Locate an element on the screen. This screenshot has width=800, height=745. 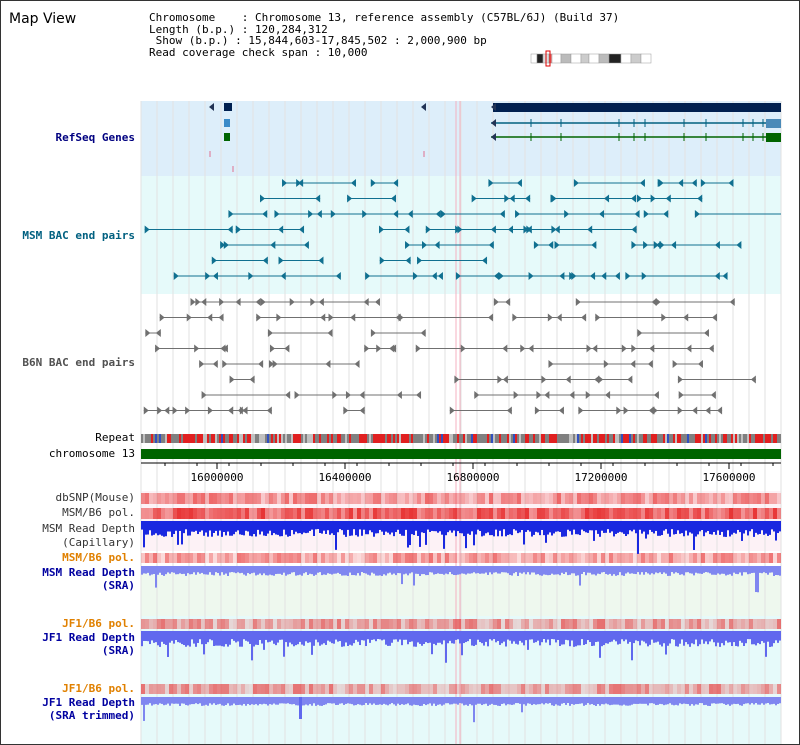
track-label-jf1-depth-trimmed: JF1 Read Depth is located at coordinates (88, 702).